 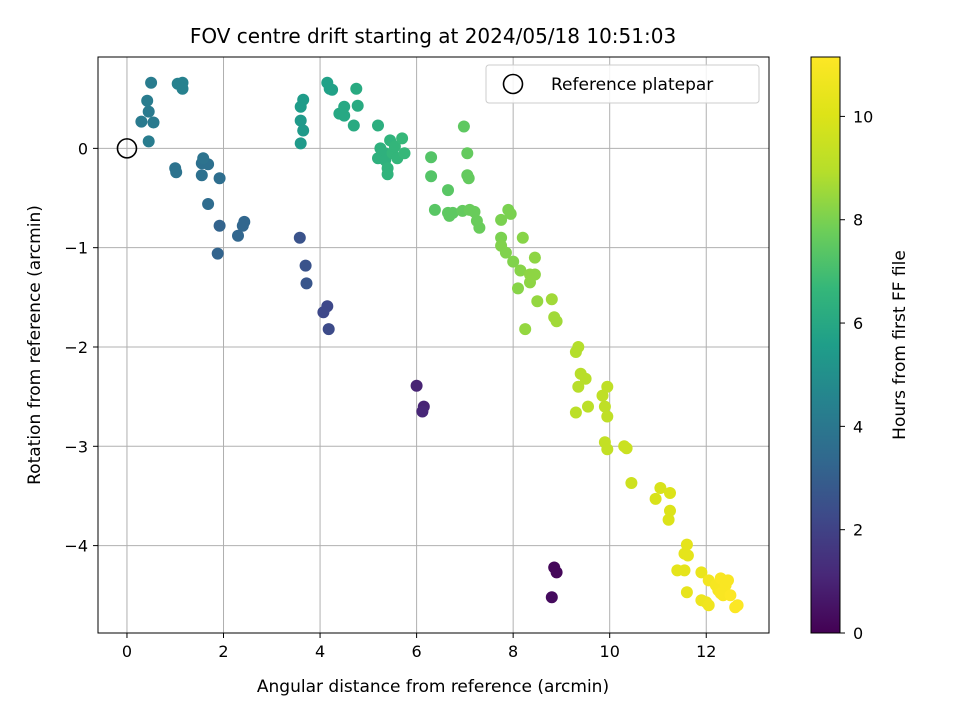 I want to click on x-tick-label: 2, so click(x=223, y=651).